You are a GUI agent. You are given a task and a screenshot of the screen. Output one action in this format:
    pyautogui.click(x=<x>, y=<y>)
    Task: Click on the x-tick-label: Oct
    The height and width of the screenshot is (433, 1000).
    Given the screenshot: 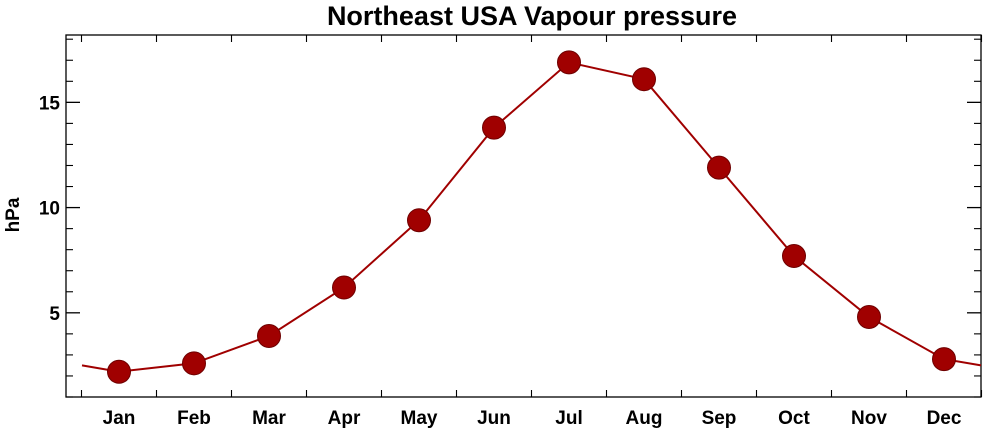 What is the action you would take?
    pyautogui.click(x=794, y=418)
    